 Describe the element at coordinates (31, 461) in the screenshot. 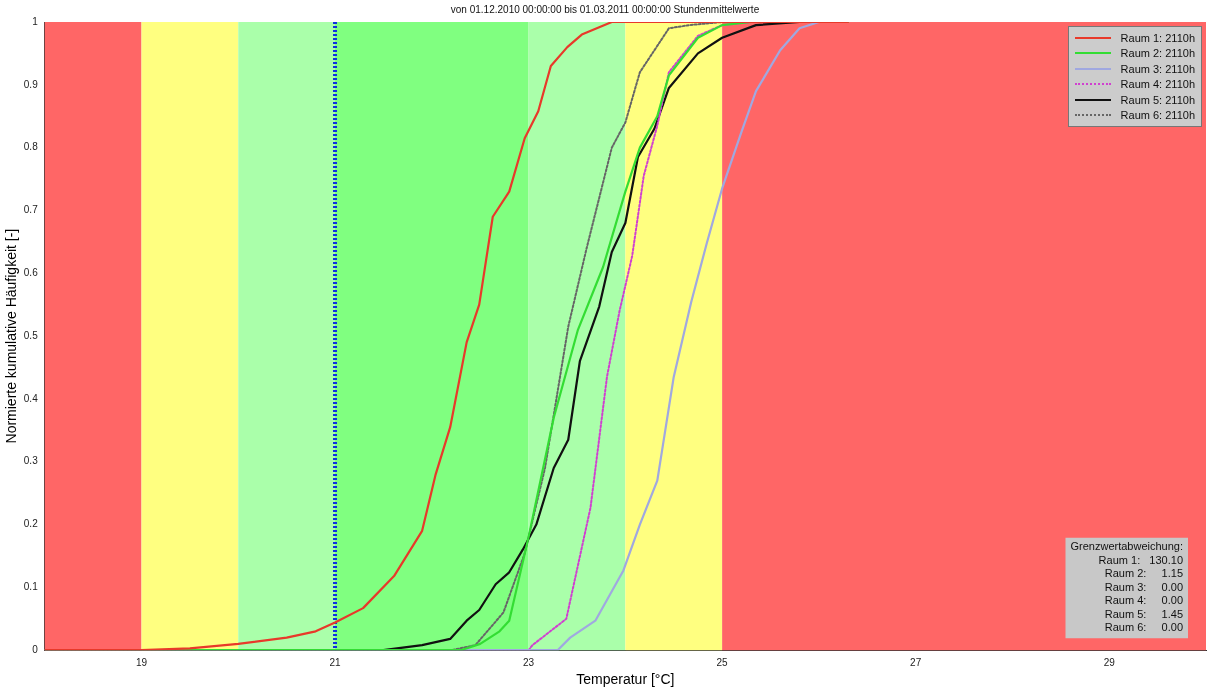

I see `y-tick-label: 0.3` at that location.